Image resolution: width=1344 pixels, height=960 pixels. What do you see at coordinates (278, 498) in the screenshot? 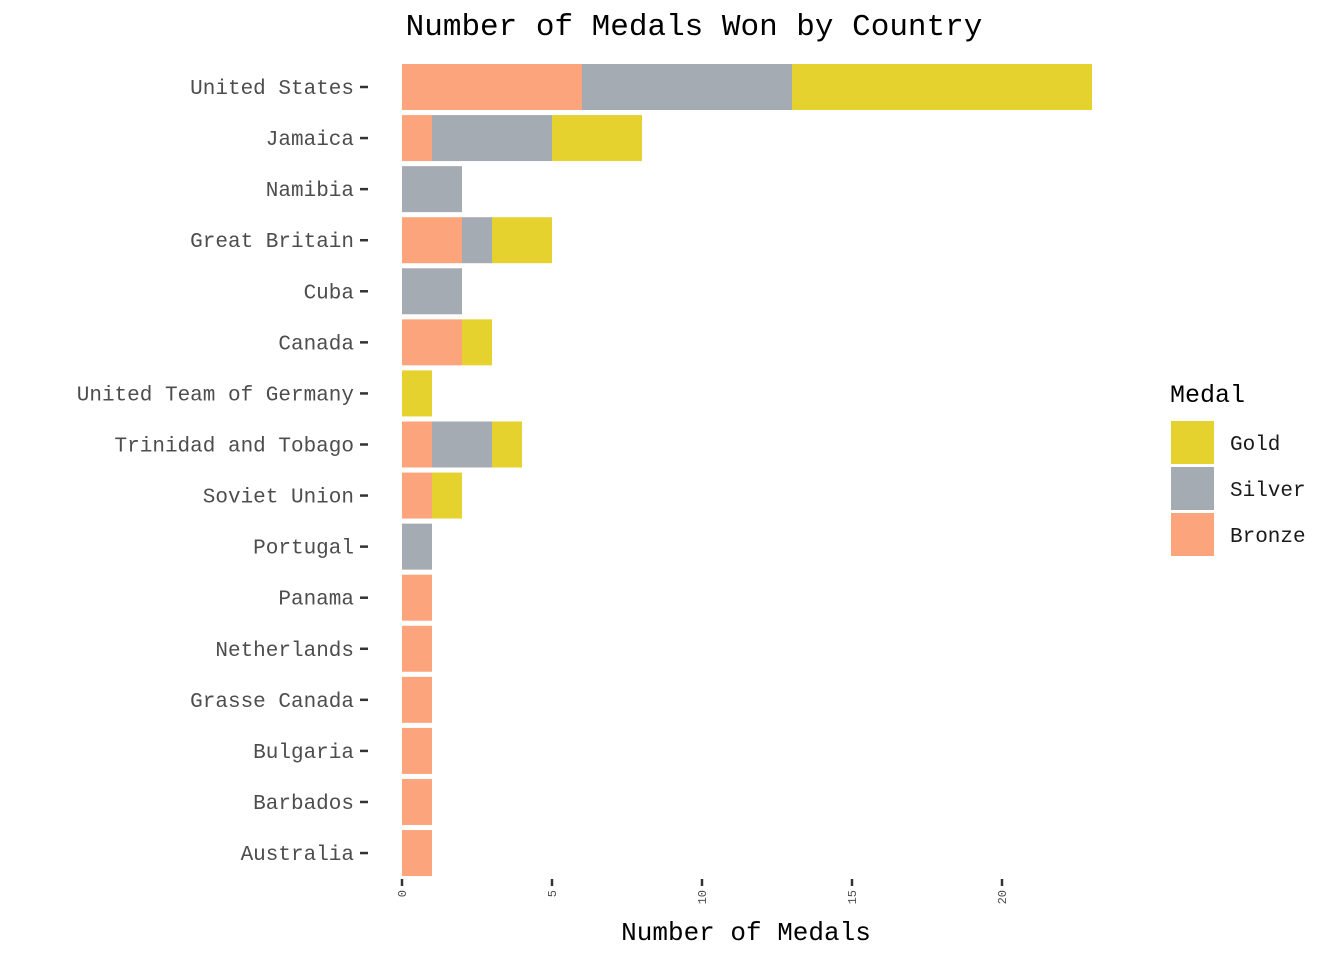
I see `y-tick-label-soviet-union: Soviet Union` at bounding box center [278, 498].